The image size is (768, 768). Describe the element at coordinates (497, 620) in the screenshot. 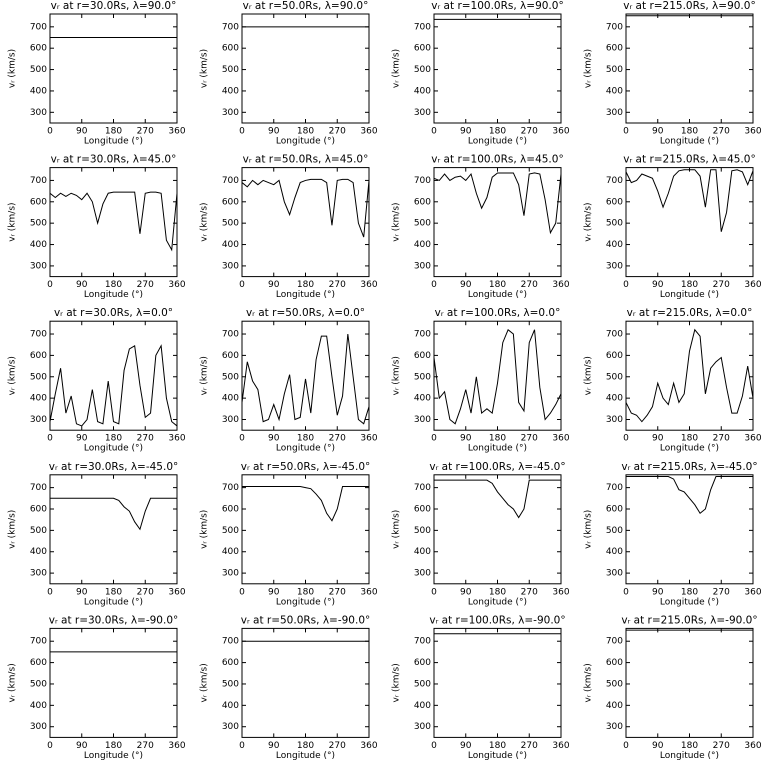

I see `chart-title: vᵣ at r=100.0Rs, λ=-90.0°` at that location.